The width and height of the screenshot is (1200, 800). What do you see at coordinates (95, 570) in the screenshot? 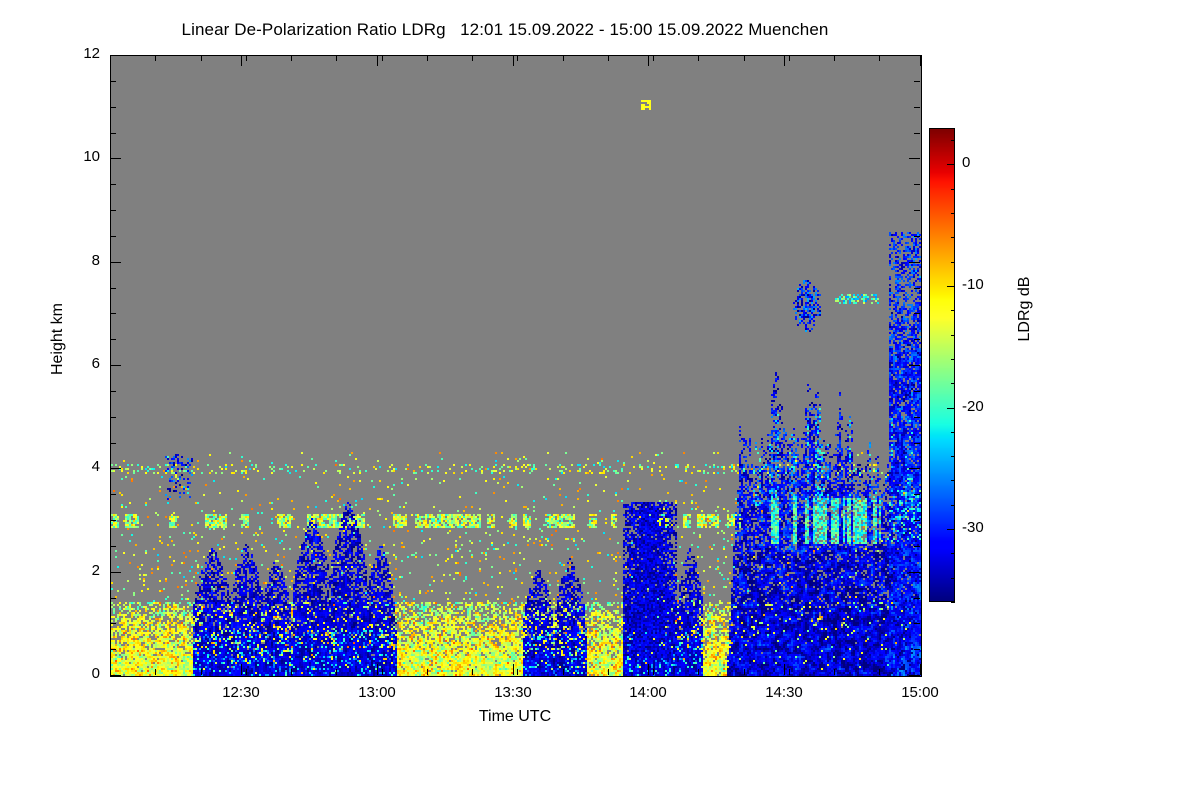
I see `y-tick-label: 2` at bounding box center [95, 570].